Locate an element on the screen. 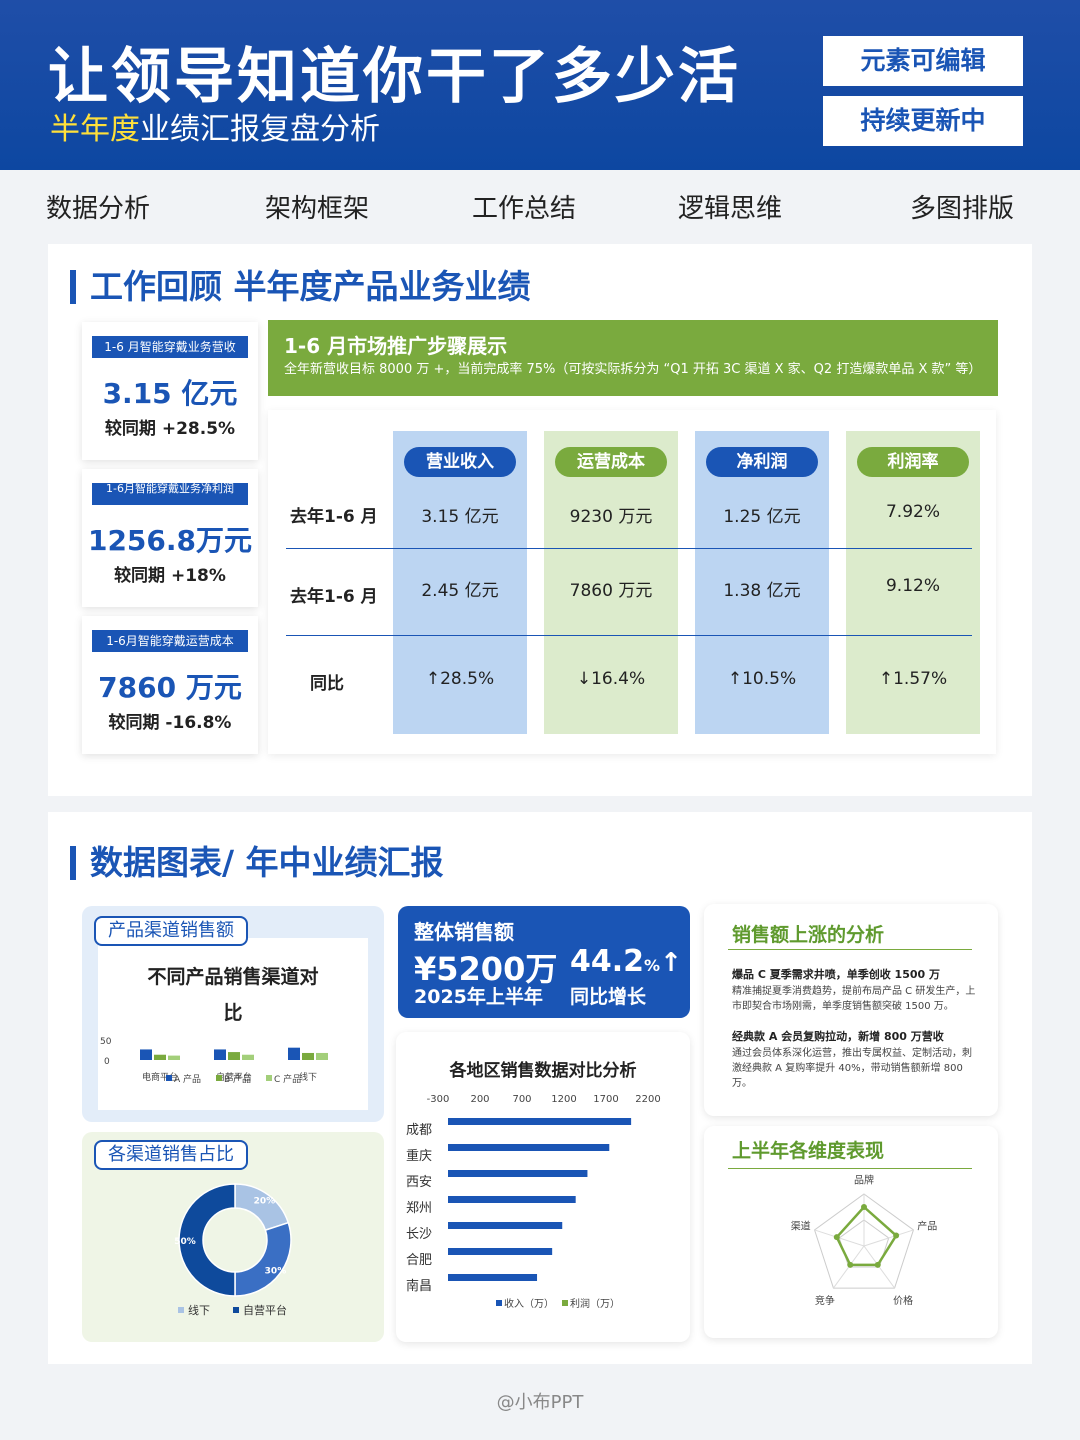 This screenshot has width=1080, height=1440. row-label: 同比 is located at coordinates (327, 684).